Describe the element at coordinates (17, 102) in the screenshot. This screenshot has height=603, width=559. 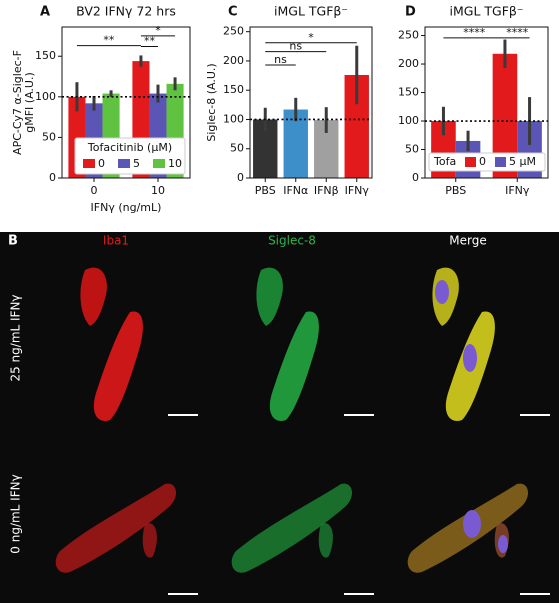
I see `y-axis-label: APC-Cy7 α-Siglec-F` at that location.